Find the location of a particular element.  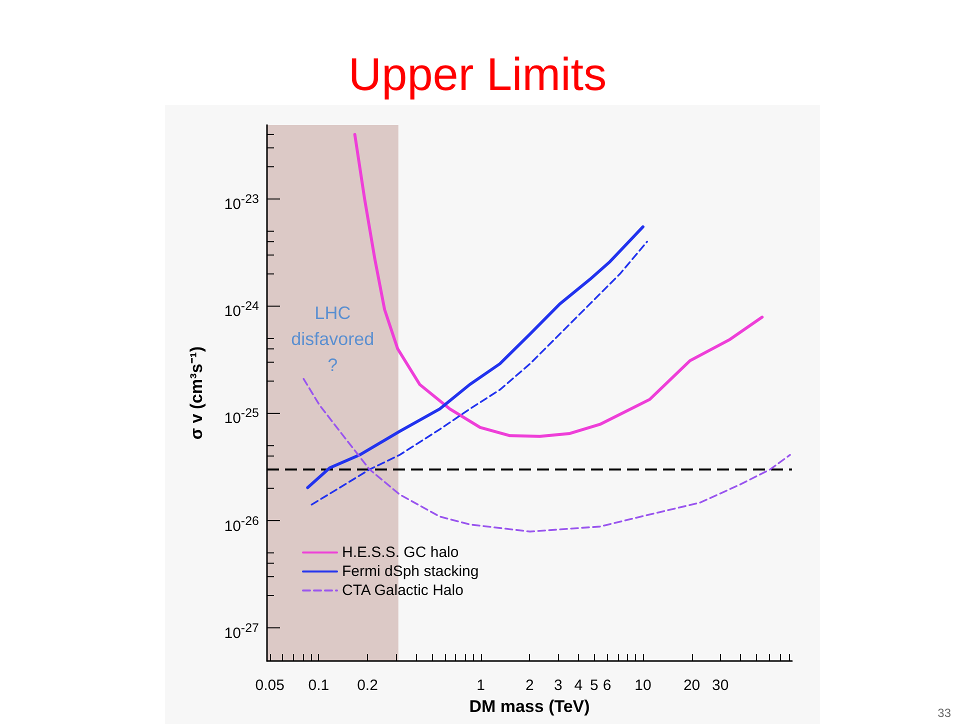

y-tick-label: 10$^{-26}$ is located at coordinates (241, 524).